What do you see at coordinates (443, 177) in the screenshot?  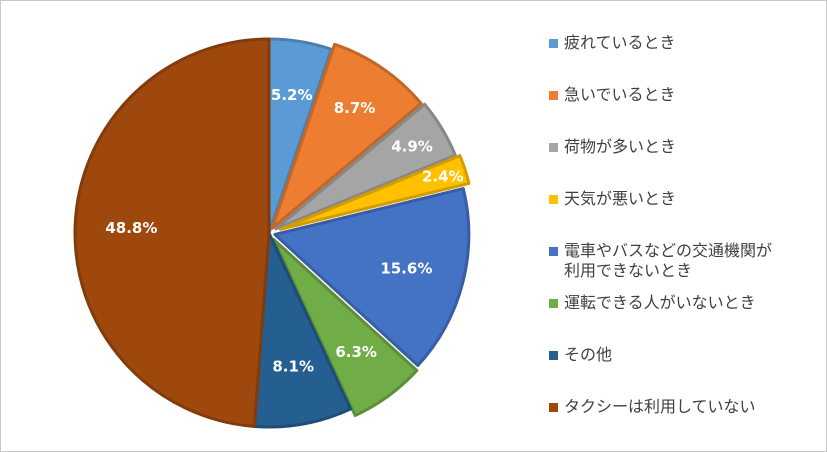 I see `data-label-4: 2.4%` at bounding box center [443, 177].